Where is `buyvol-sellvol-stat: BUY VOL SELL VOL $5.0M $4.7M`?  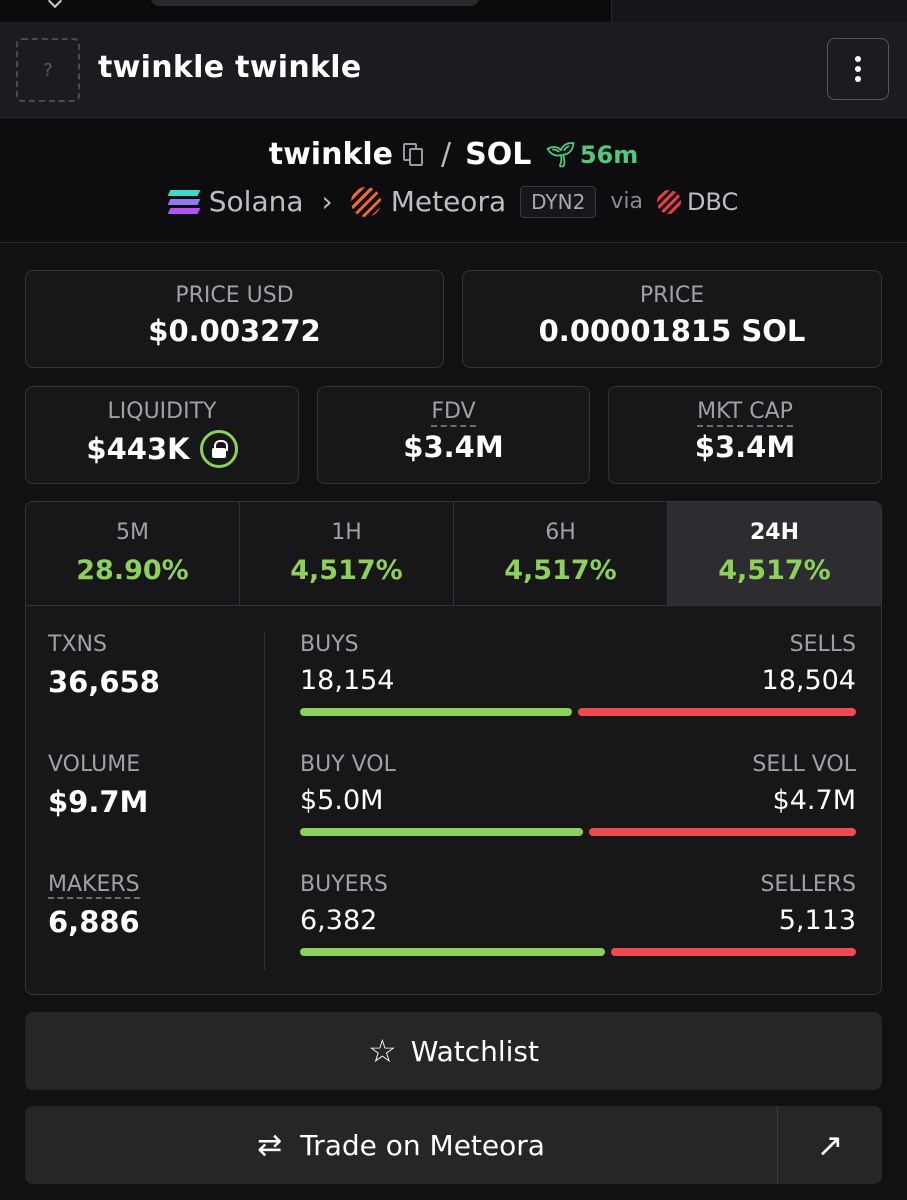
buyvol-sellvol-stat: BUY VOL SELL VOL $5.0M $4.7M is located at coordinates (578, 812).